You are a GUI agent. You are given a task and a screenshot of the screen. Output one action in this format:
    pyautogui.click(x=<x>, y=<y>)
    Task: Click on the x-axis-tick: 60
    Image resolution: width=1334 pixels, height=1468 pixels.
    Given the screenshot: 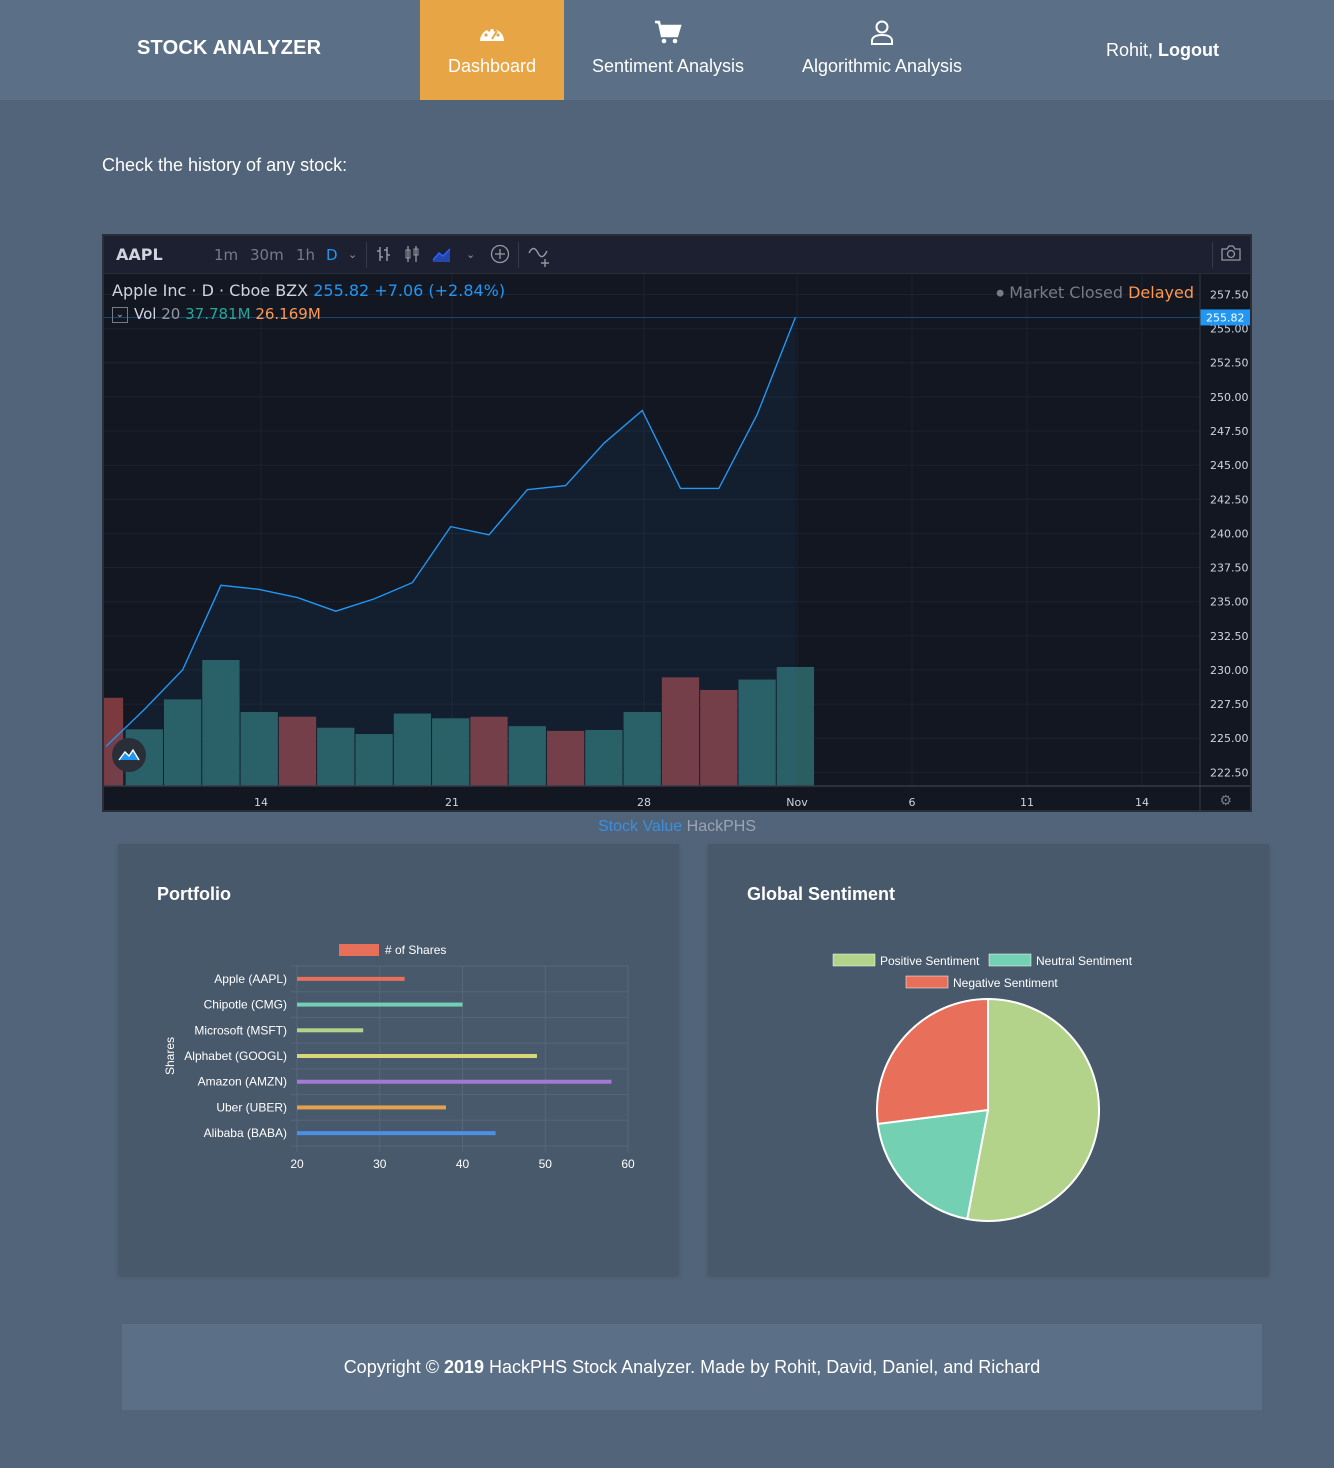 What is the action you would take?
    pyautogui.click(x=628, y=1164)
    